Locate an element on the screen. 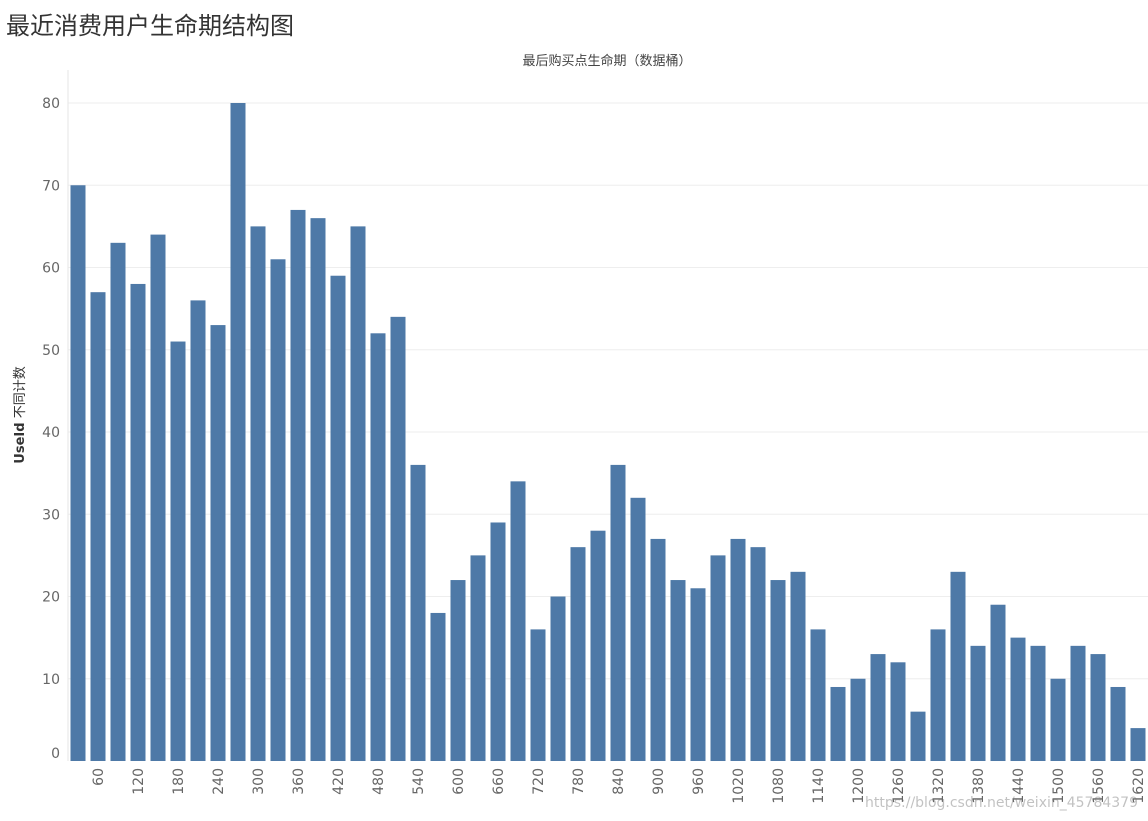  watermark: https://blog.csdn.net/weixin_45784379 is located at coordinates (1001, 803).